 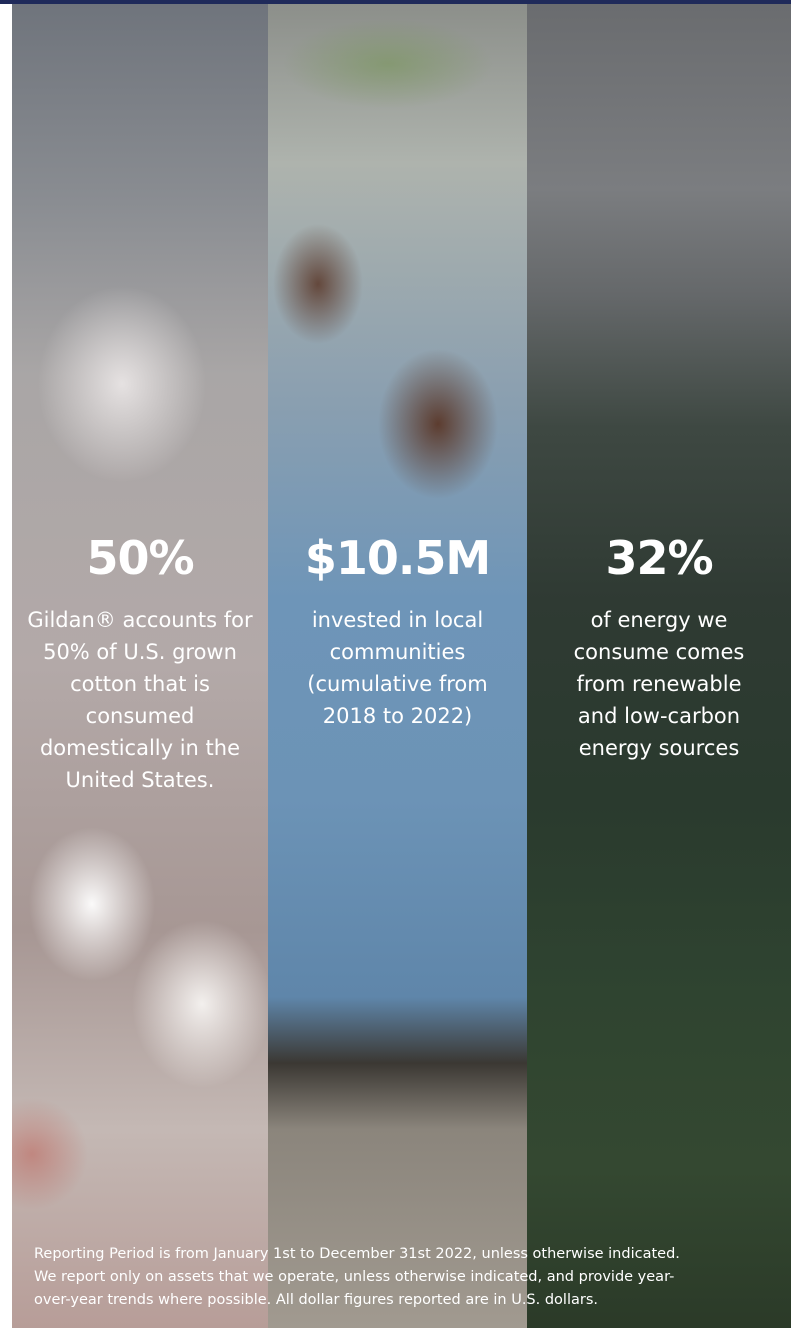 What do you see at coordinates (659, 558) in the screenshot?
I see `stat-value: 32%` at bounding box center [659, 558].